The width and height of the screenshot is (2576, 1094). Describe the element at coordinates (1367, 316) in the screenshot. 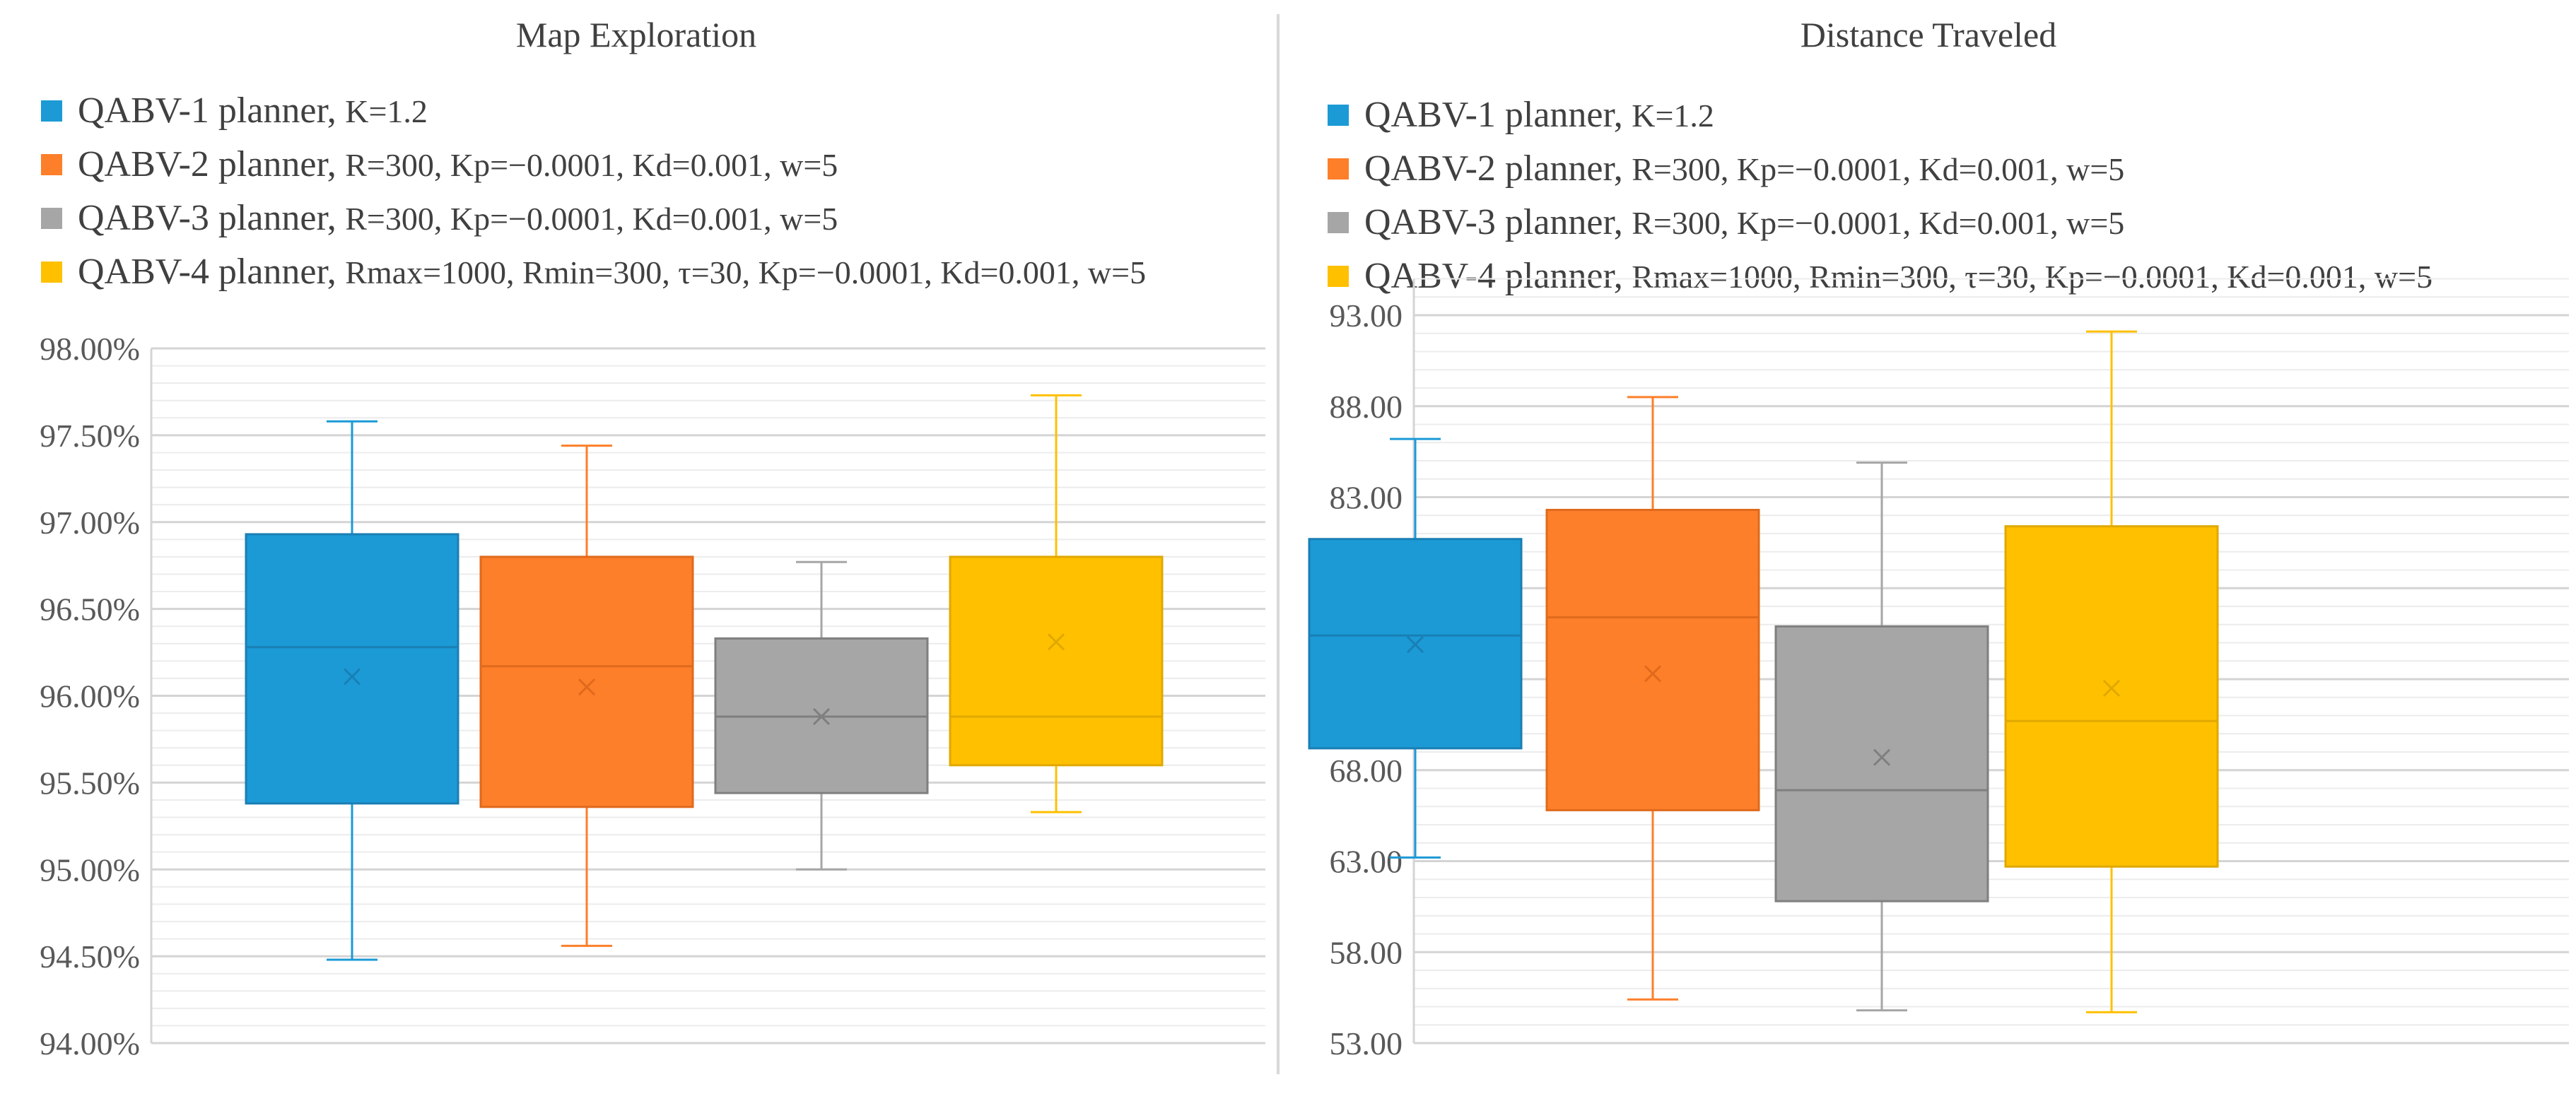

I see `y-tick-label: 93.00` at that location.